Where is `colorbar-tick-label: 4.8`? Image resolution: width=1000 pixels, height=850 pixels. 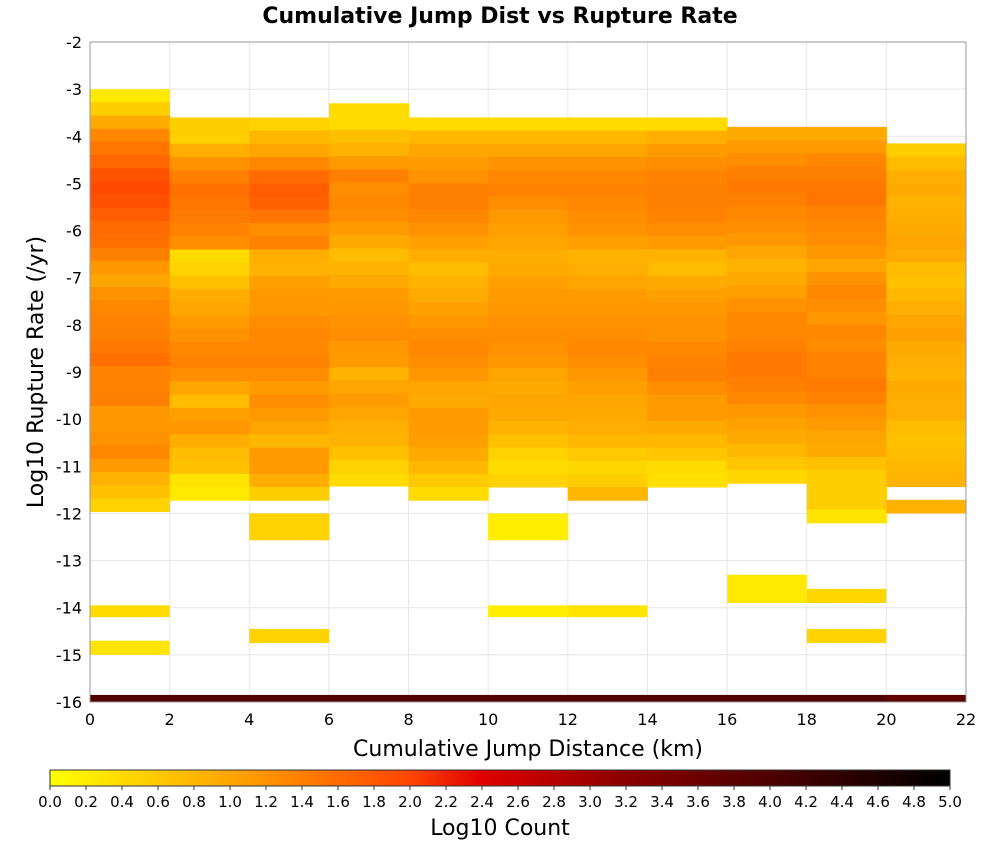 colorbar-tick-label: 4.8 is located at coordinates (914, 802).